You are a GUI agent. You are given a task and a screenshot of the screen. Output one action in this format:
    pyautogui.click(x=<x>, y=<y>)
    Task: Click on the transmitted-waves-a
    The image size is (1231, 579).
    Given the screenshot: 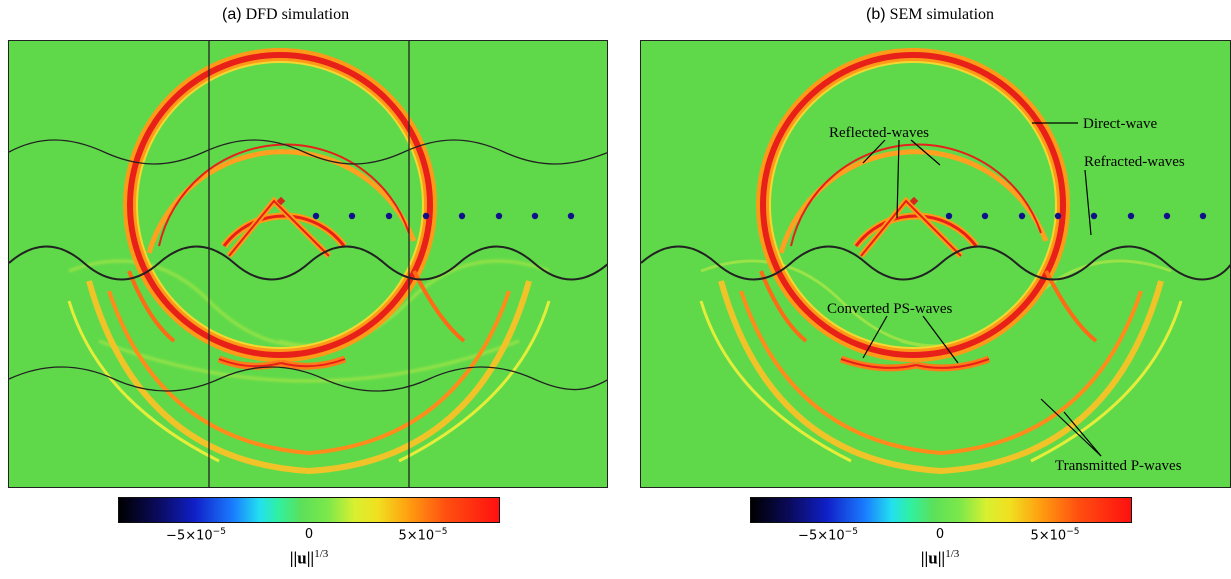 What is the action you would take?
    pyautogui.click(x=309, y=372)
    